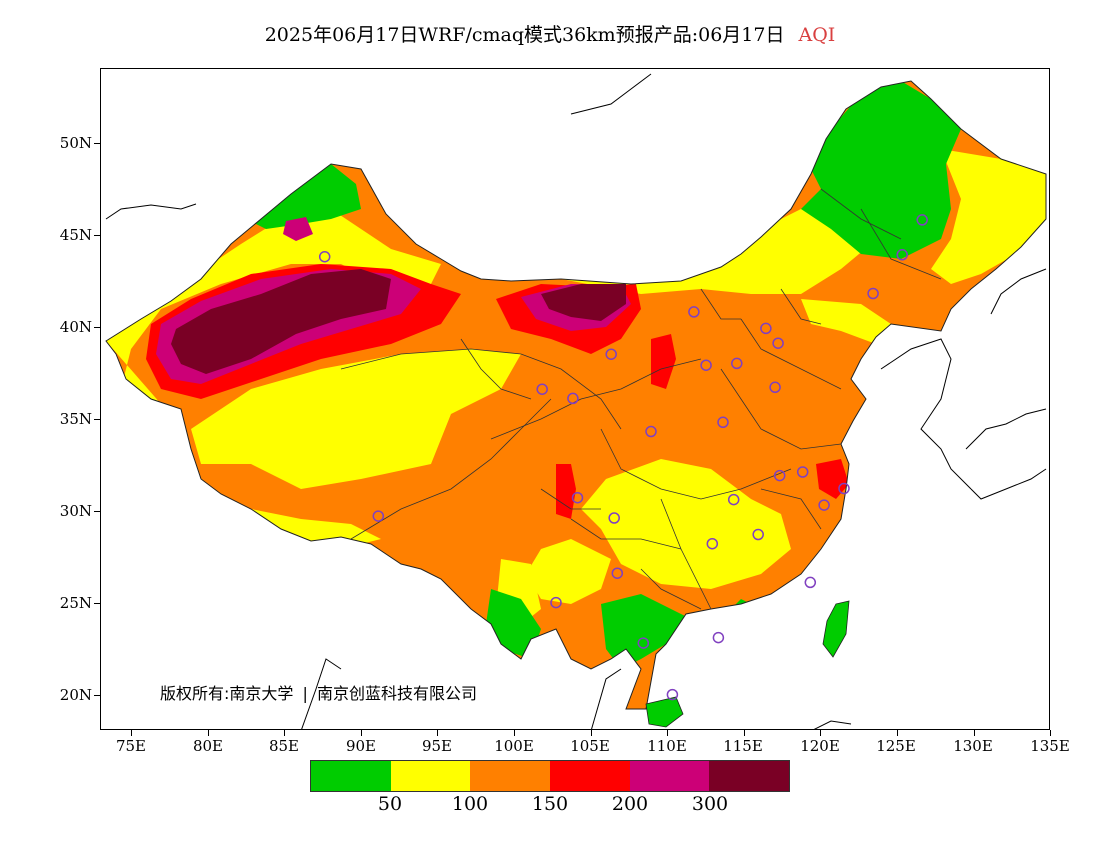  What do you see at coordinates (75, 511) in the screenshot?
I see `lat-label-30n: 30N` at bounding box center [75, 511].